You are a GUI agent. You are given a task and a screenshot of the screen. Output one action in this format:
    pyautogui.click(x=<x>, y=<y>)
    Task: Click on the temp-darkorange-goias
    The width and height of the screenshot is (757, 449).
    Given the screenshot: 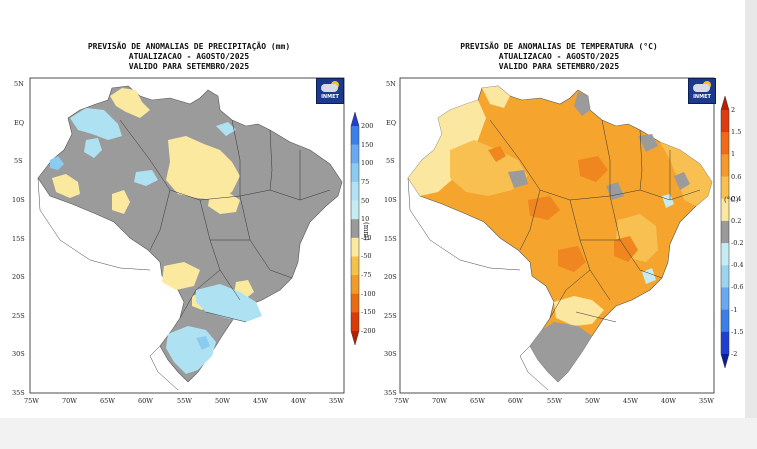 What is the action you would take?
    pyautogui.click(x=572, y=259)
    